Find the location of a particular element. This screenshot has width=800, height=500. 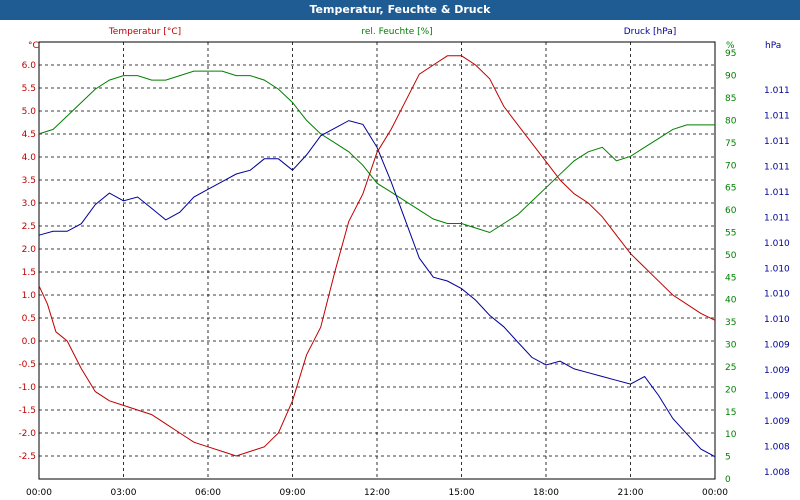

humidity-tick-label: 0 is located at coordinates (728, 480).